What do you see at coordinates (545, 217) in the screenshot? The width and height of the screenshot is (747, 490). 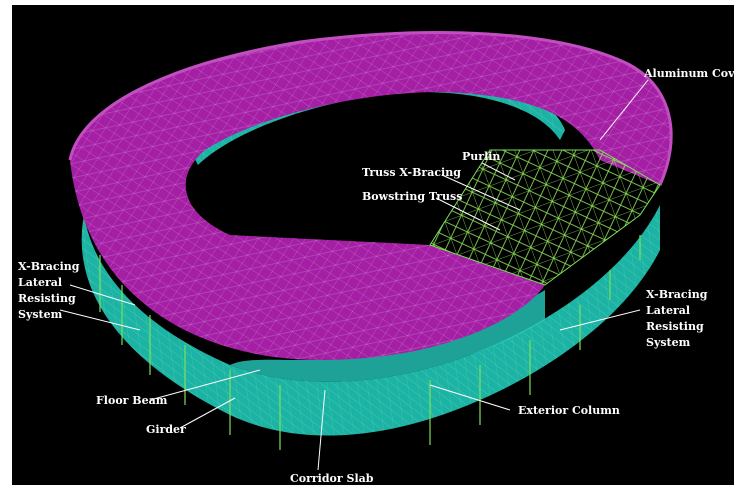 I see `truss-section` at bounding box center [545, 217].